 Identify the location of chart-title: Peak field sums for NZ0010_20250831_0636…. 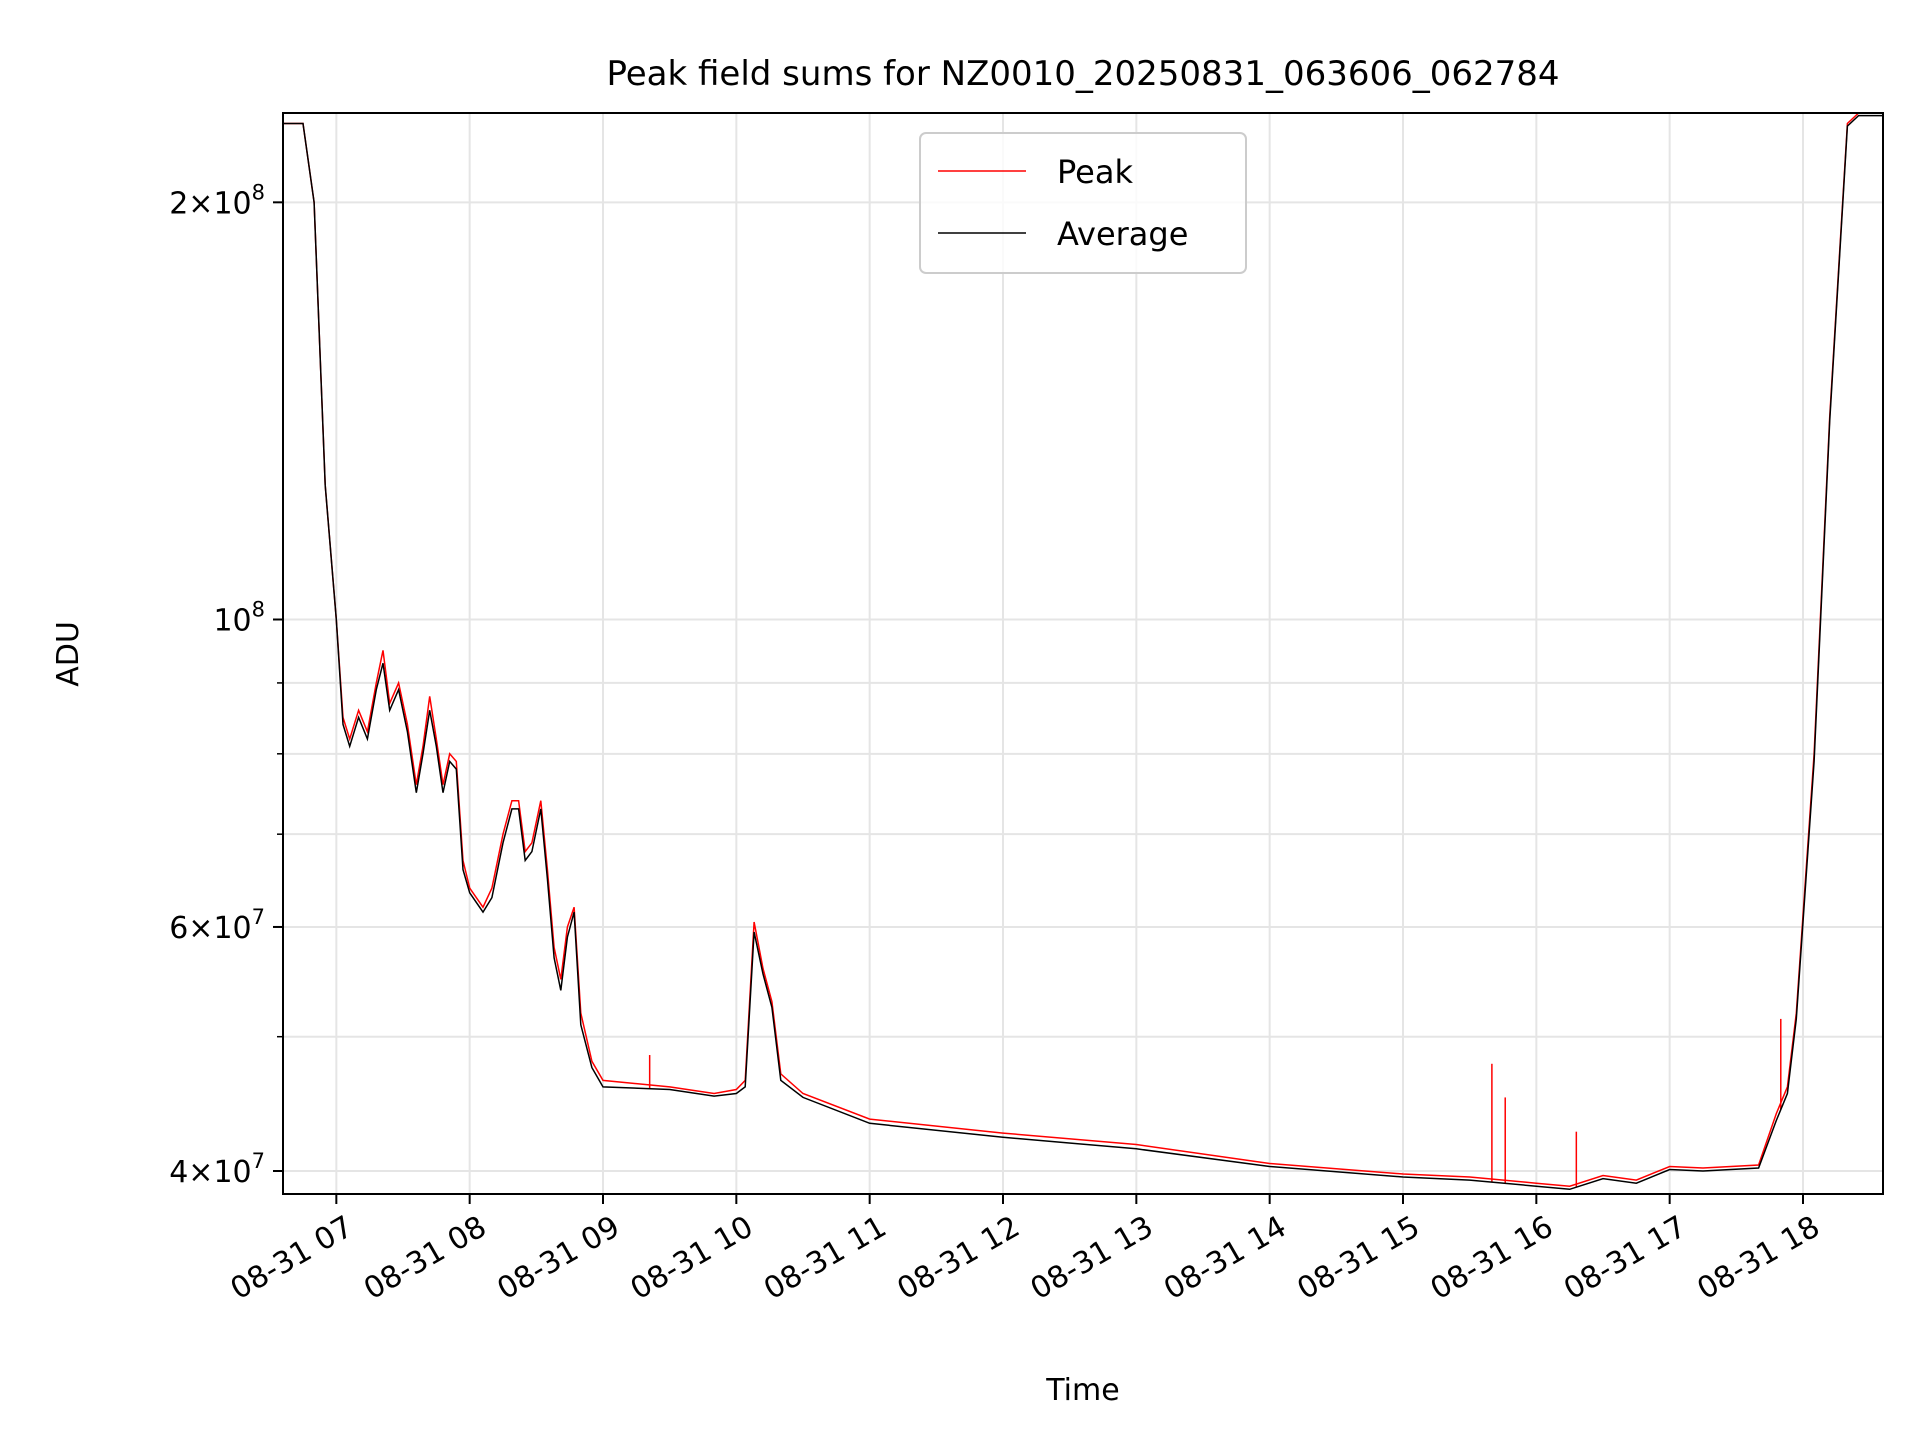
(1082, 74).